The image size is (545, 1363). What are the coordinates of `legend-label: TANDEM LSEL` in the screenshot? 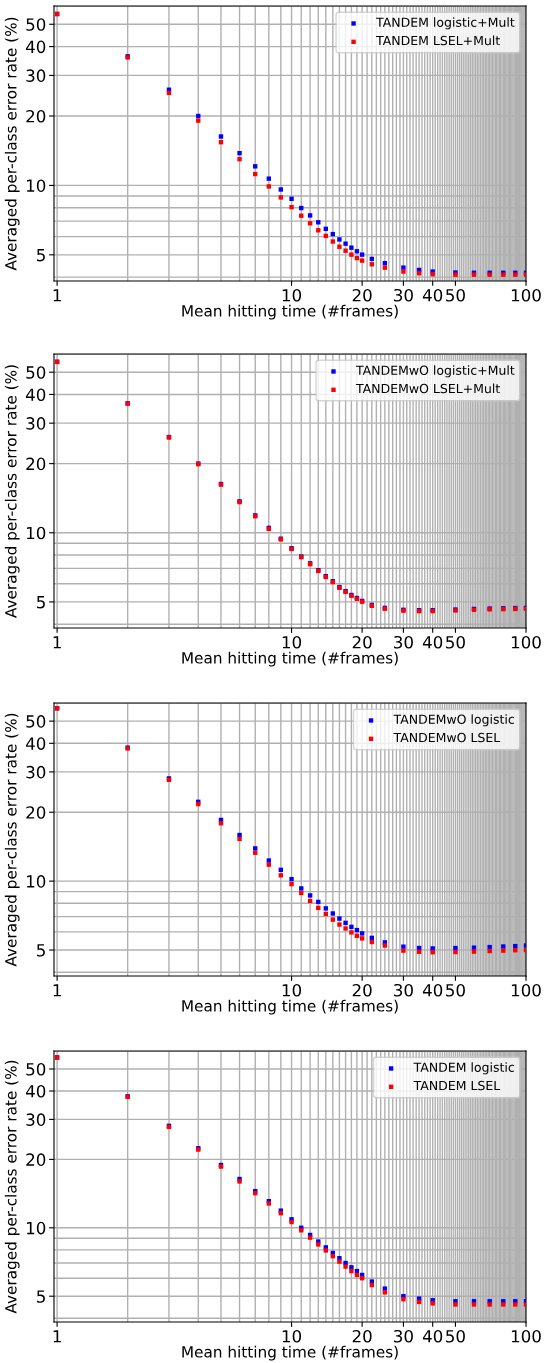 It's located at (457, 1085).